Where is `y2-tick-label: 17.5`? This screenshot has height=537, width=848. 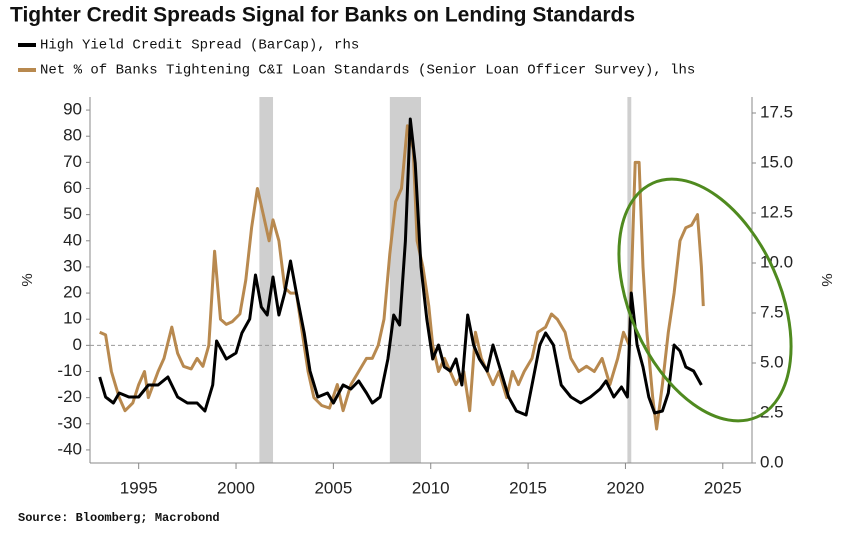
y2-tick-label: 17.5 is located at coordinates (776, 111).